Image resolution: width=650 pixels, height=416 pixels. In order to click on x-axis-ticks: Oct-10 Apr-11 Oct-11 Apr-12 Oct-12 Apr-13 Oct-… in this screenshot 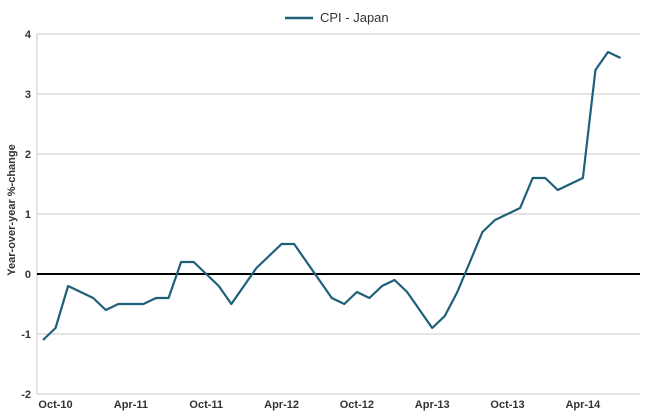, I will do `click(319, 405)`.